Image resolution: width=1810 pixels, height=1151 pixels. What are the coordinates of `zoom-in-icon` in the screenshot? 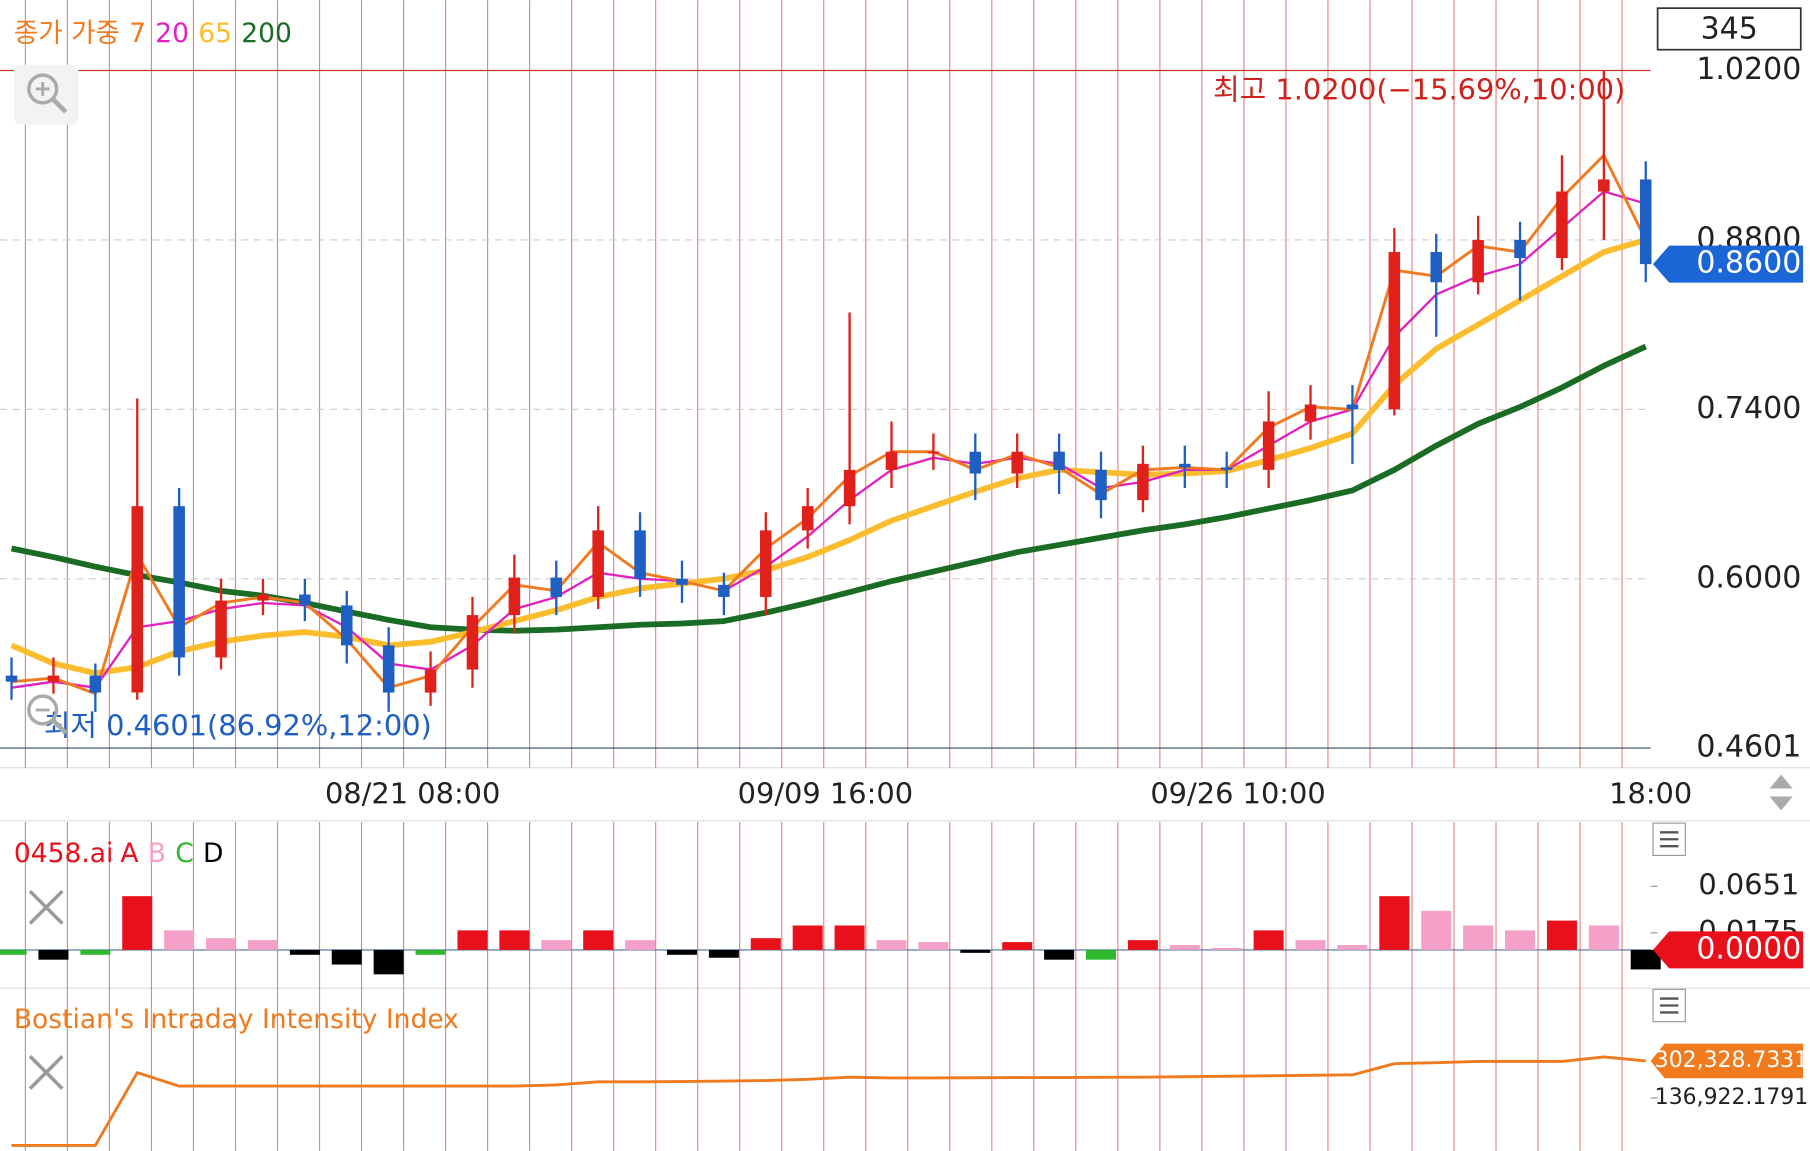 It's located at (46, 94).